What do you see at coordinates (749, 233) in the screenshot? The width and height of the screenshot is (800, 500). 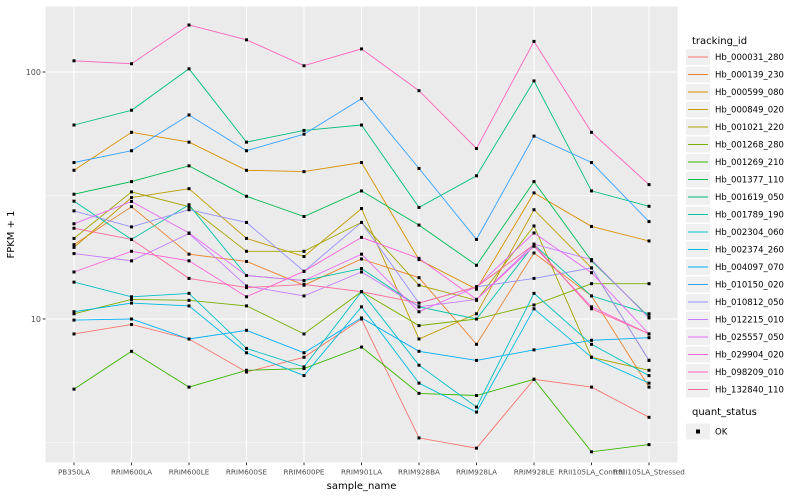 I see `legend-item-label: Hb_002304_060` at bounding box center [749, 233].